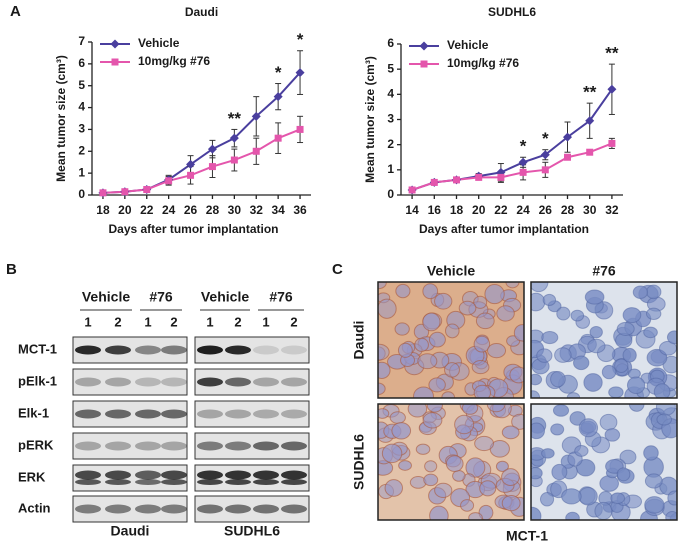  I want to click on y-tick-label: 5, so click(81, 85).